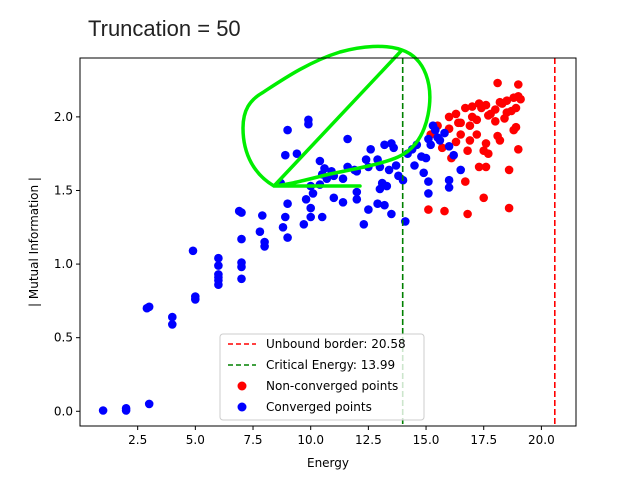  What do you see at coordinates (242, 386) in the screenshot?
I see `legend-marker-non-converged` at bounding box center [242, 386].